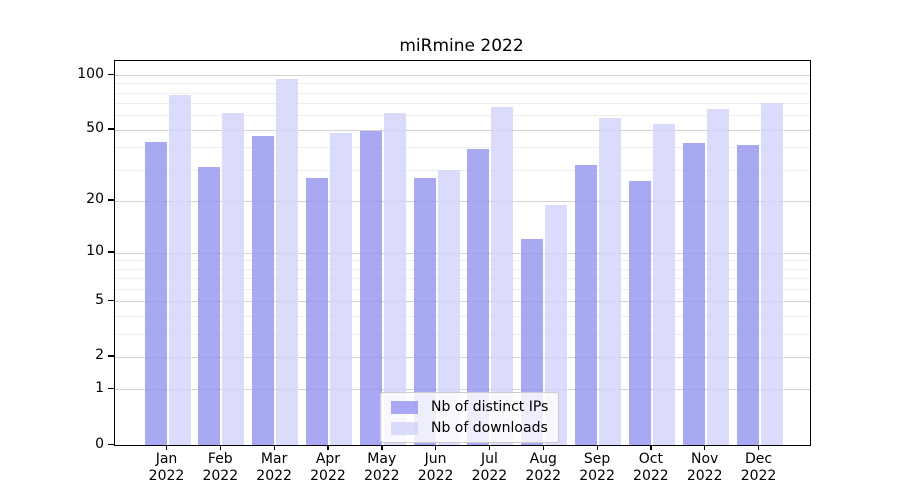  What do you see at coordinates (639, 312) in the screenshot?
I see `bar-distinct-ips-oct` at bounding box center [639, 312].